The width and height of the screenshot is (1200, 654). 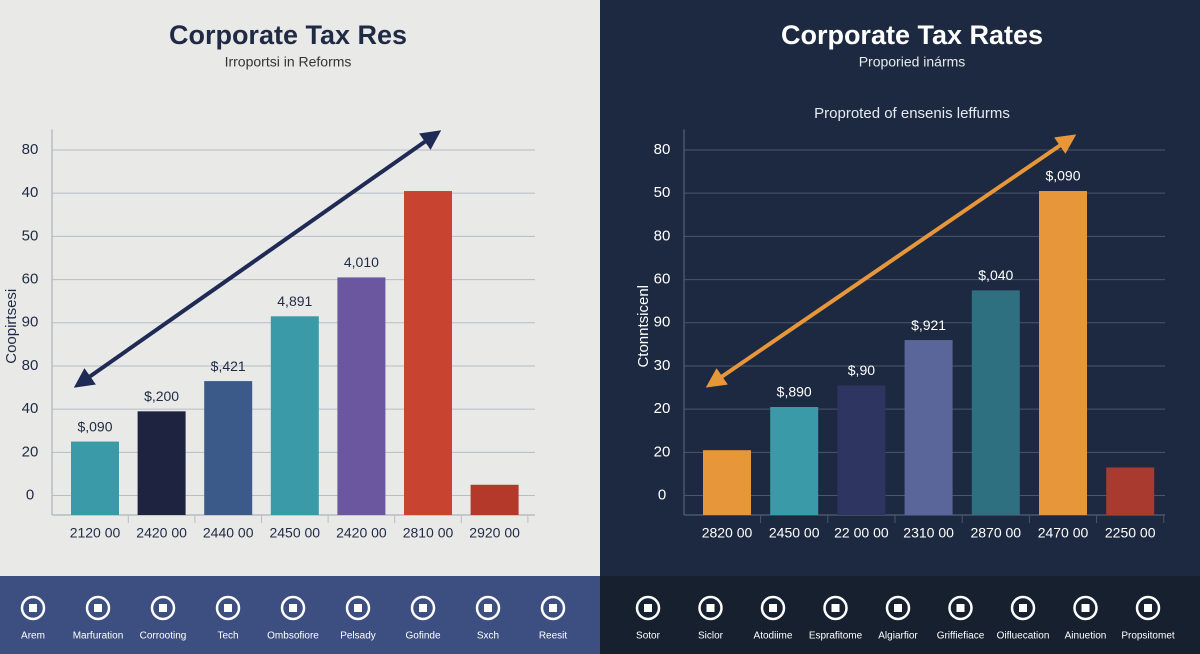 I want to click on x-tick-label: 2120 00, so click(x=95, y=533).